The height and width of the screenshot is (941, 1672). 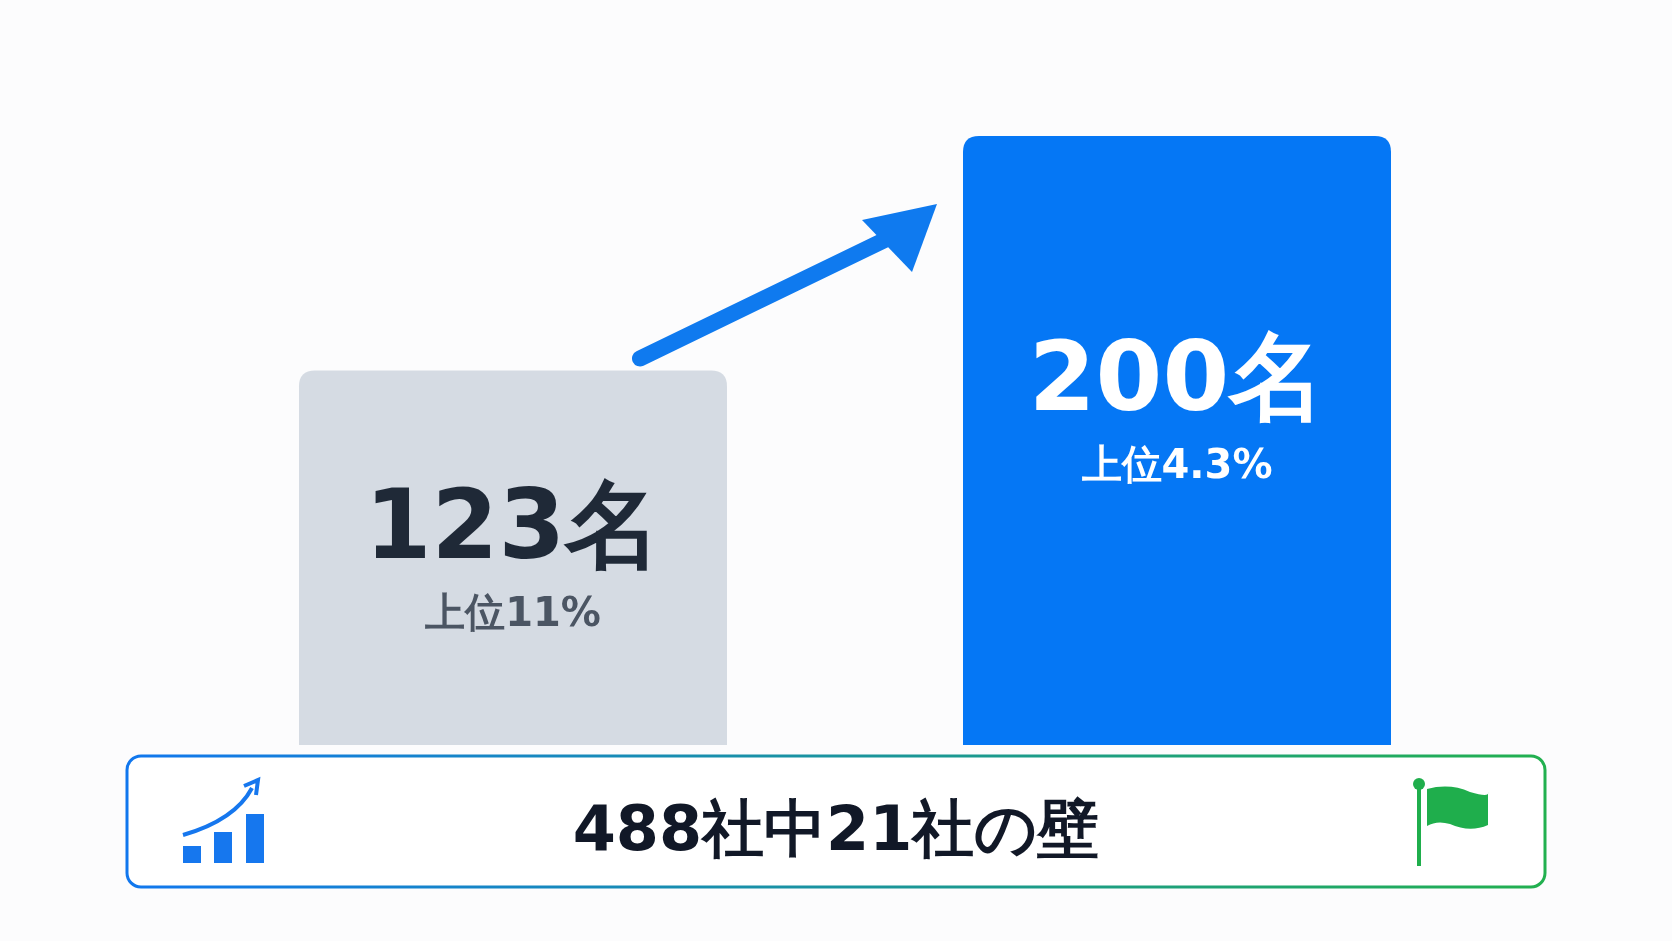 What do you see at coordinates (1177, 464) in the screenshot?
I see `annotation: 上位4.3%` at bounding box center [1177, 464].